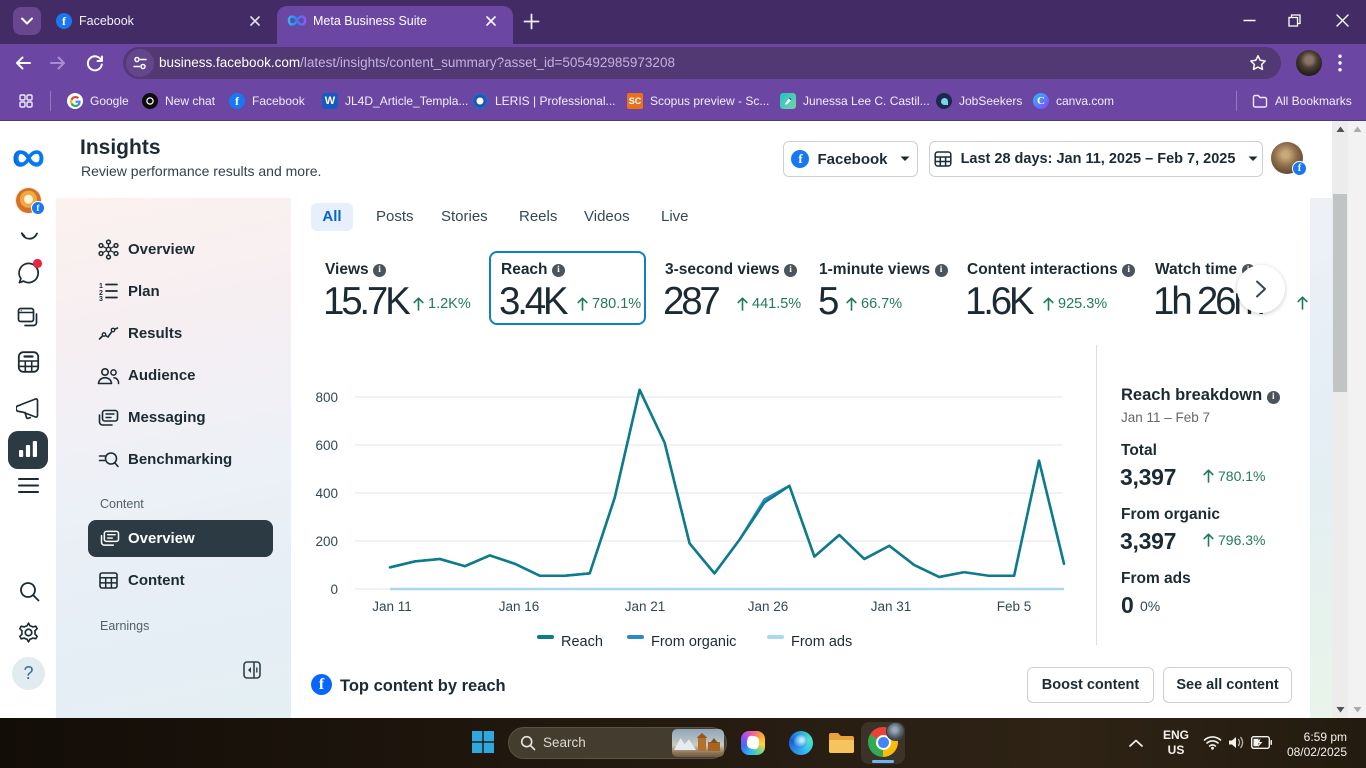  What do you see at coordinates (693, 642) in the screenshot?
I see `svg-text: From organic` at bounding box center [693, 642].